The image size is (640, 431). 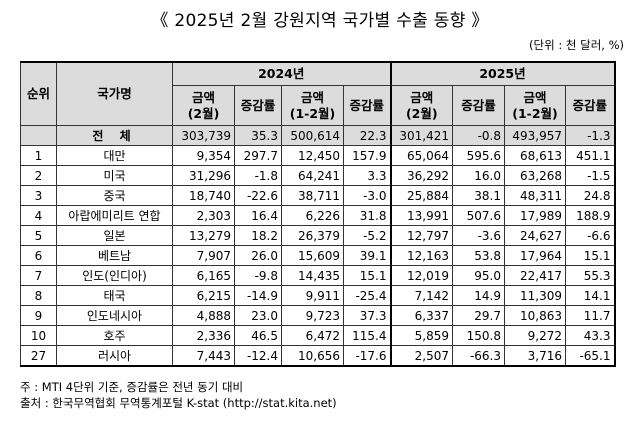 I want to click on cell-amount-cum-2024: 14,435, so click(x=312, y=275).